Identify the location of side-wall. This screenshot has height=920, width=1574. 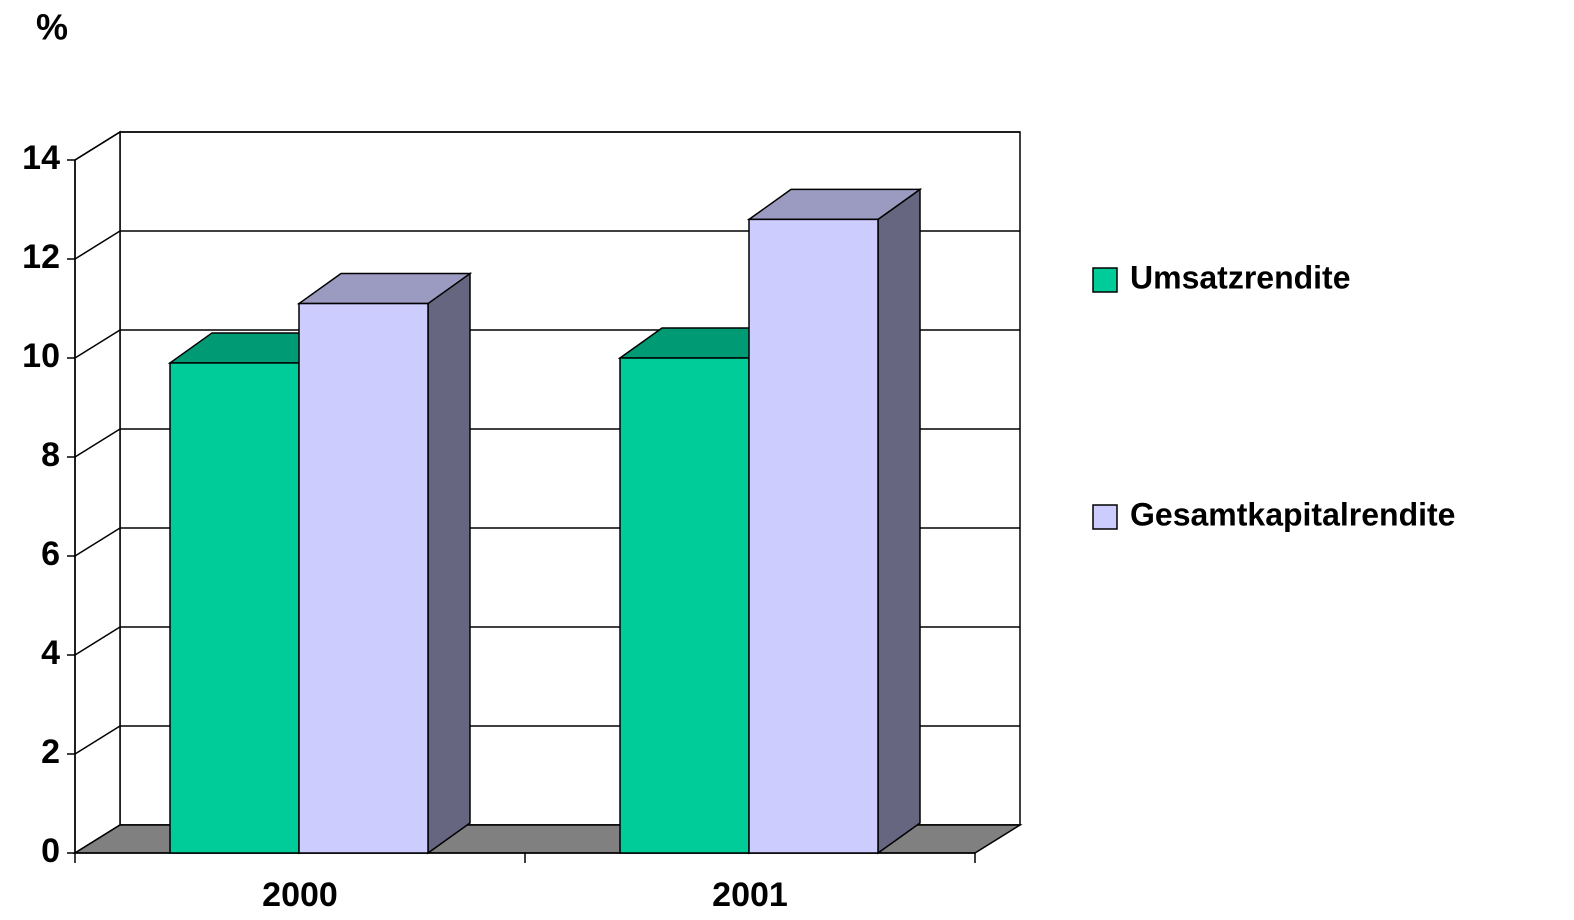
(97, 492).